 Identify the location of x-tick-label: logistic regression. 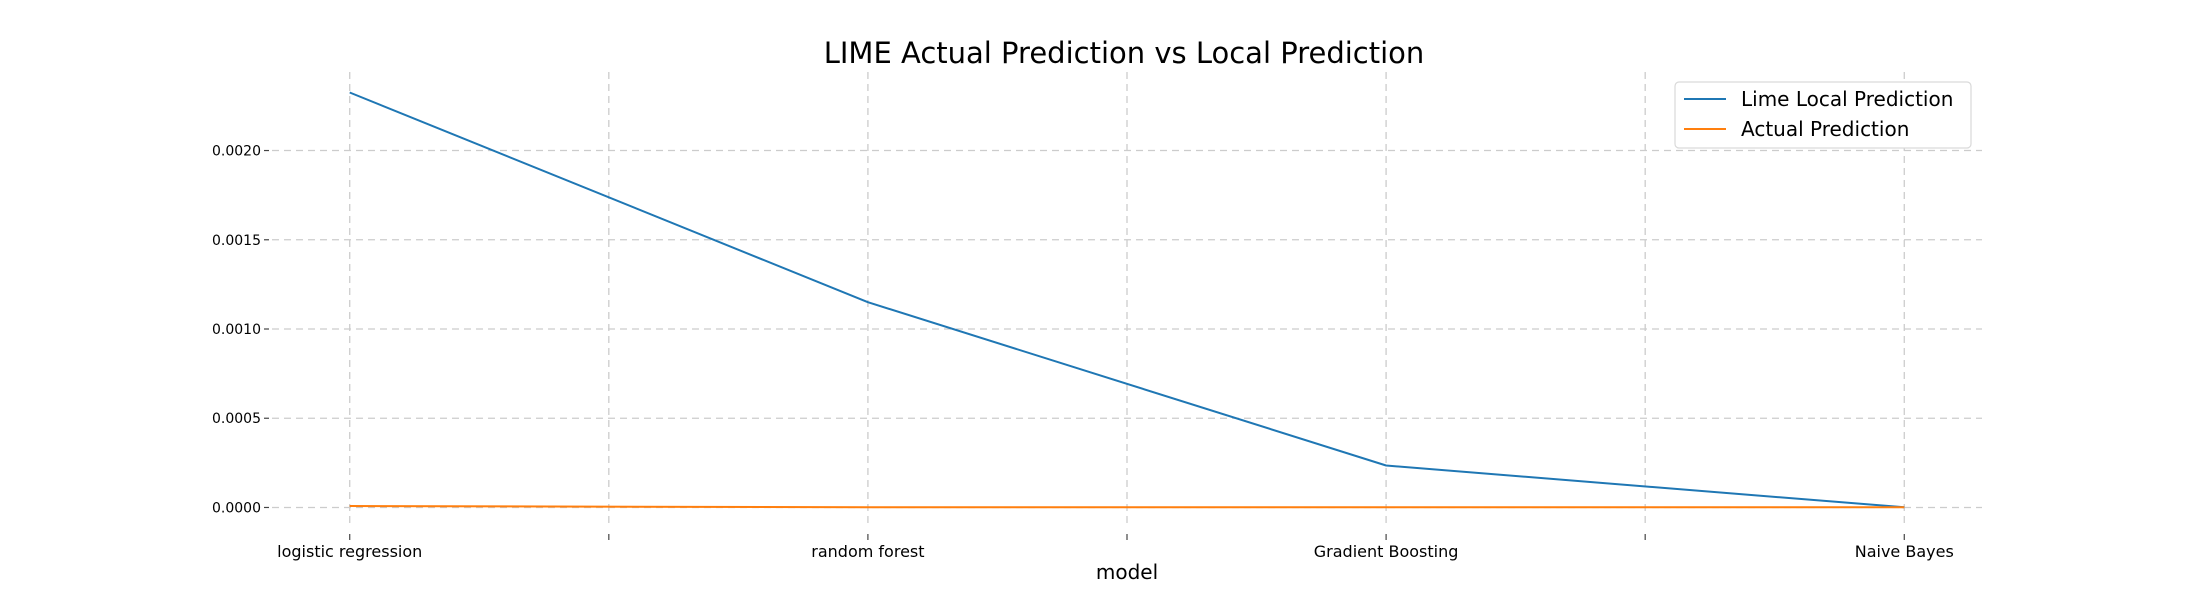
(349, 551).